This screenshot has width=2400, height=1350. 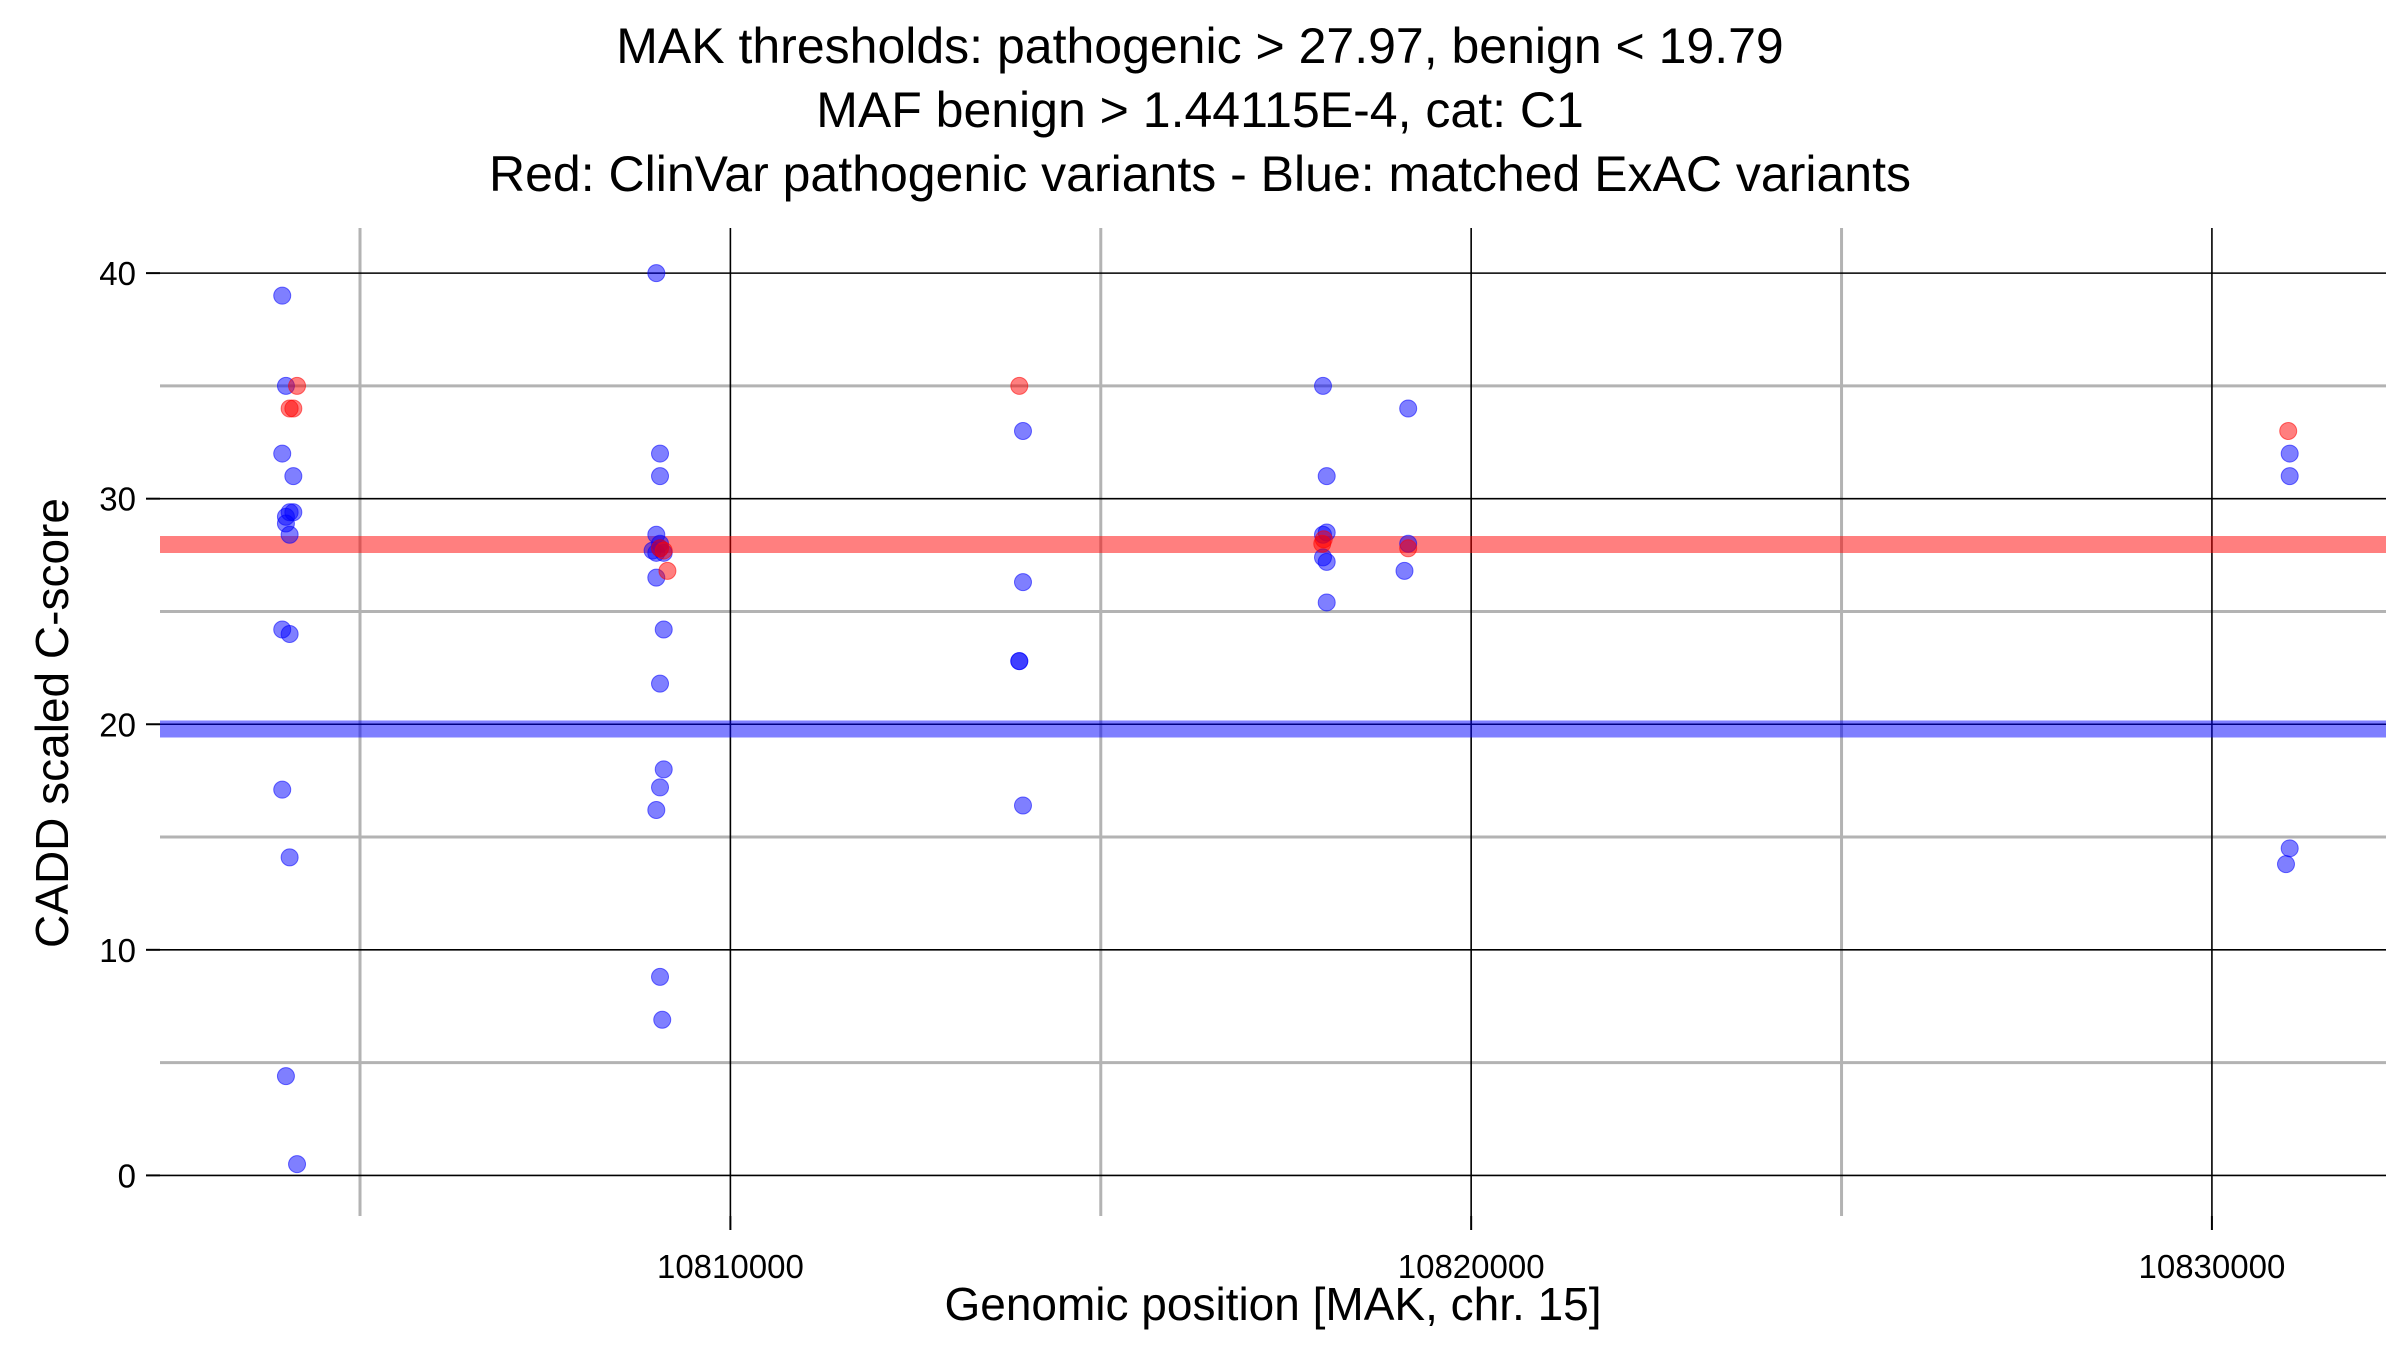 What do you see at coordinates (117, 499) in the screenshot?
I see `y-tick-label: 30` at bounding box center [117, 499].